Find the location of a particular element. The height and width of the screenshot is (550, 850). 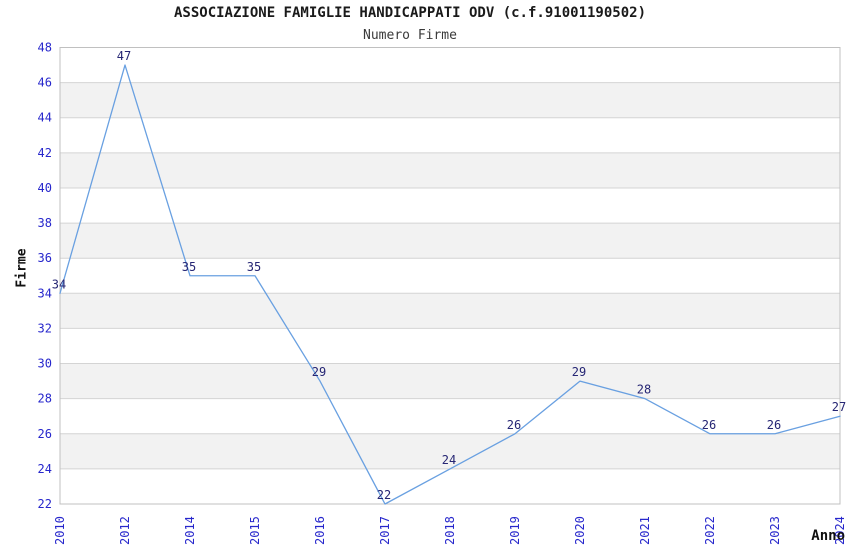

x-tick-label: 2018 is located at coordinates (450, 530).